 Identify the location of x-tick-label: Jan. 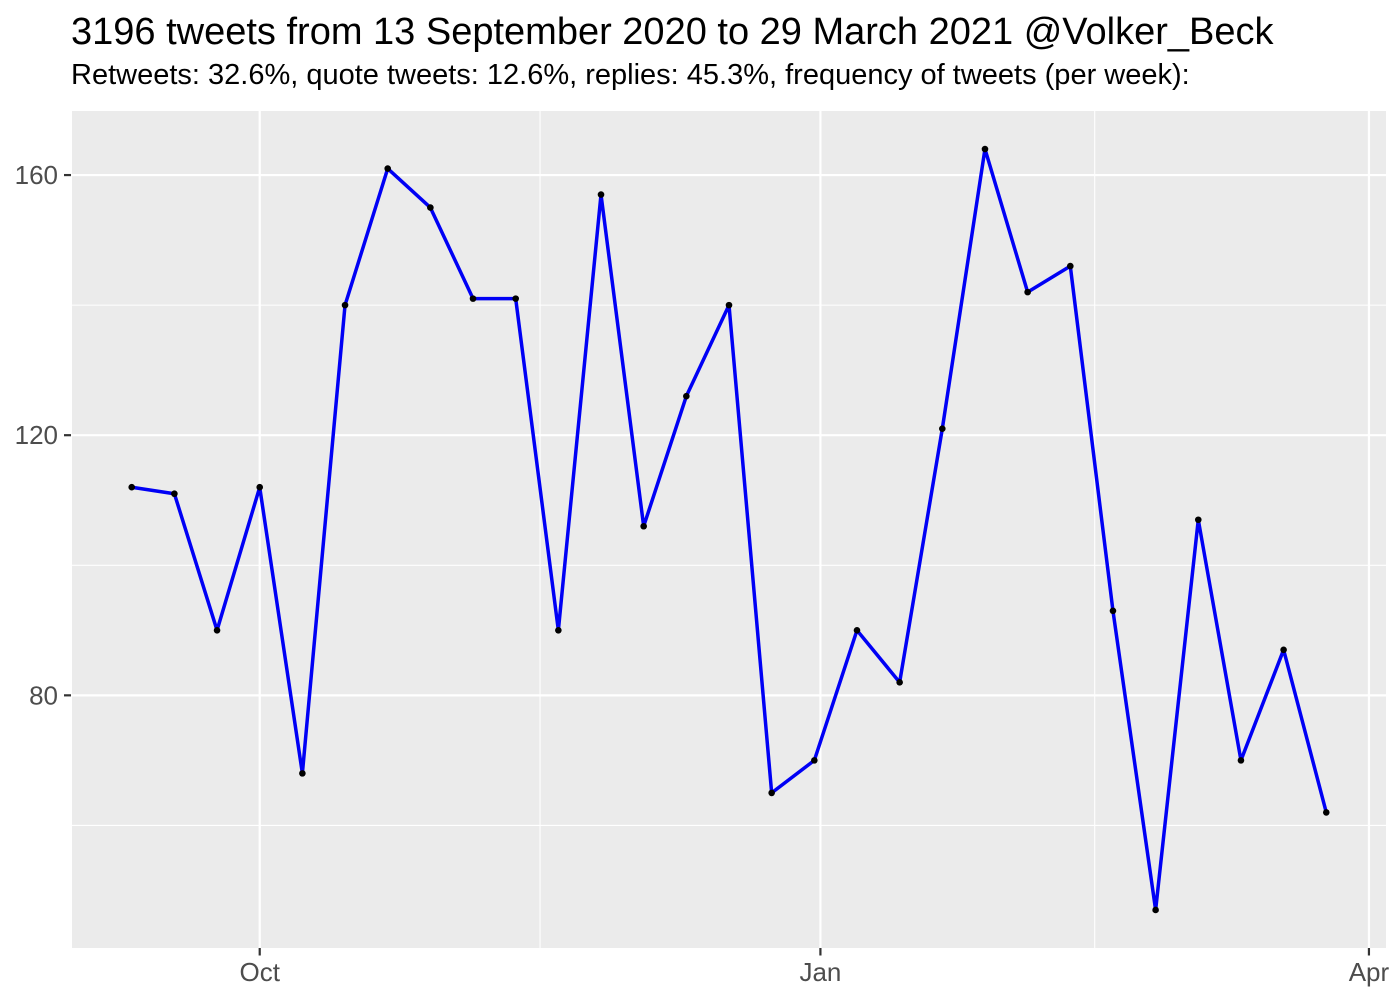
(820, 972).